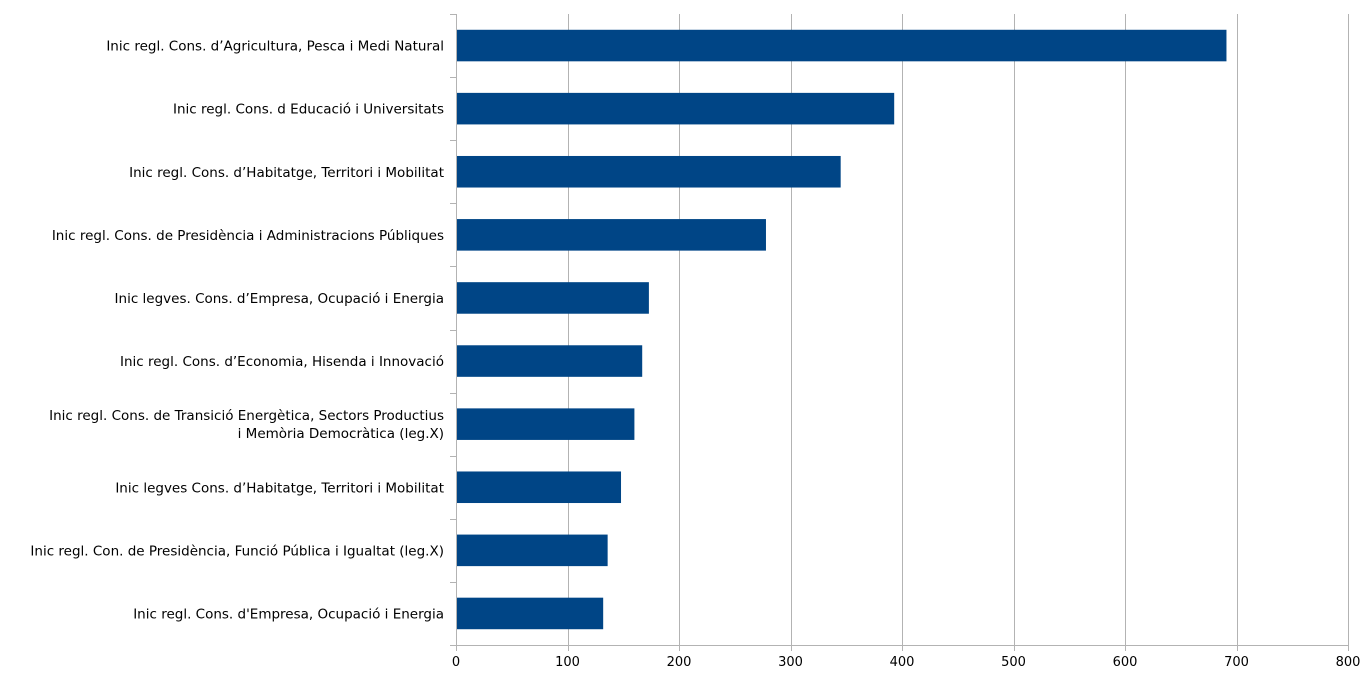 The height and width of the screenshot is (679, 1365). I want to click on x-tick-label: 0, so click(456, 662).